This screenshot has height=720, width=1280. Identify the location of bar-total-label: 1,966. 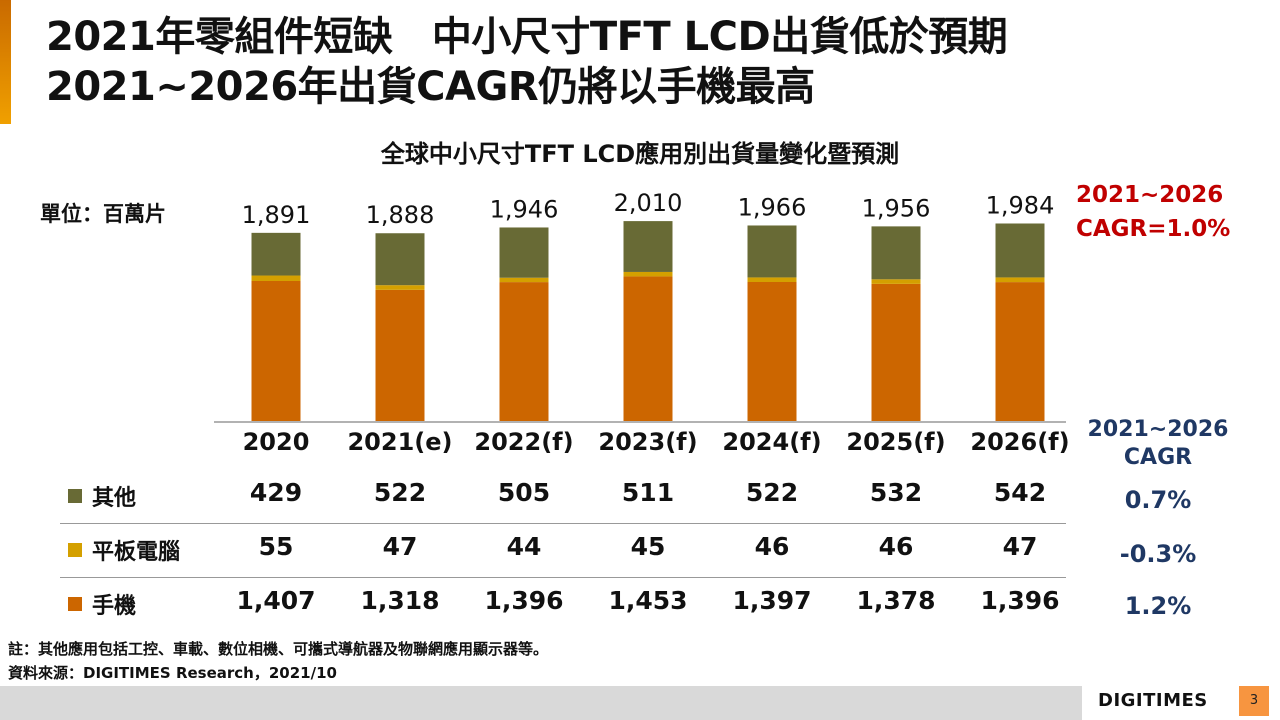
(772, 207).